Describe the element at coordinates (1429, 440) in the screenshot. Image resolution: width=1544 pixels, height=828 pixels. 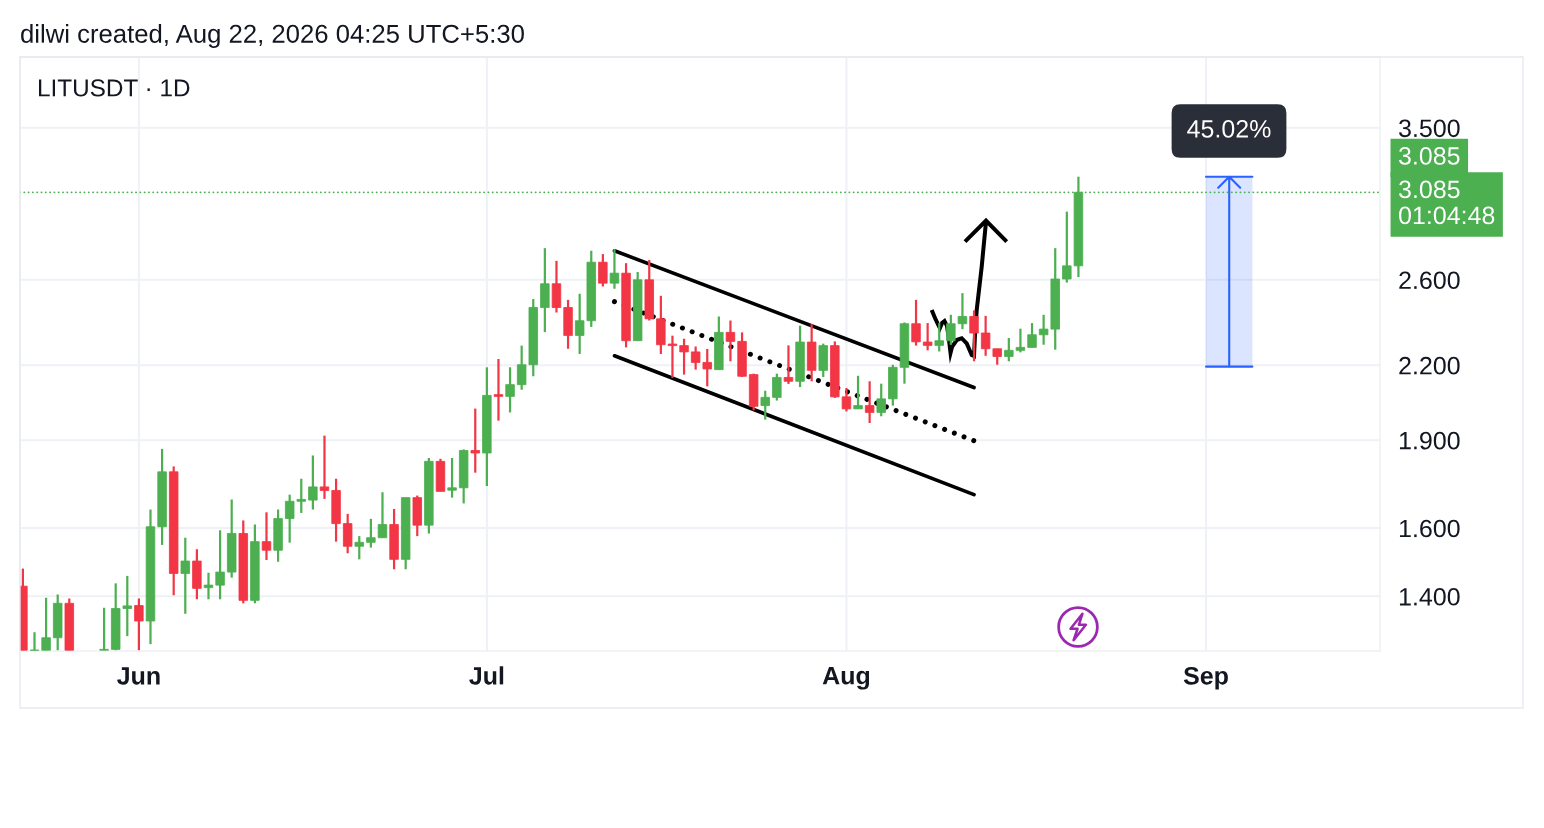
I see `y-tick-label: 1.900` at that location.